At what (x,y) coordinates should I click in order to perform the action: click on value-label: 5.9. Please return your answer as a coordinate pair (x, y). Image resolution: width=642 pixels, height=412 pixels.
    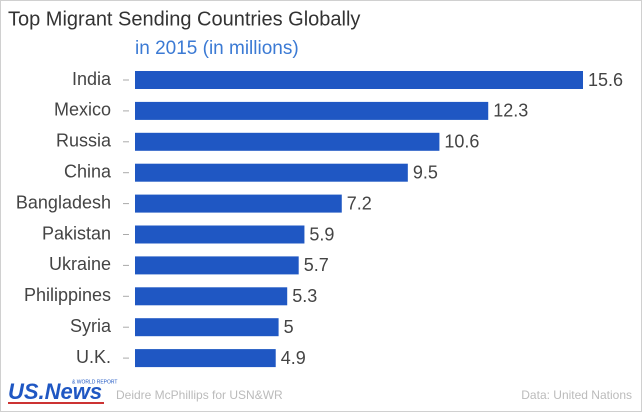
    Looking at the image, I should click on (321, 234).